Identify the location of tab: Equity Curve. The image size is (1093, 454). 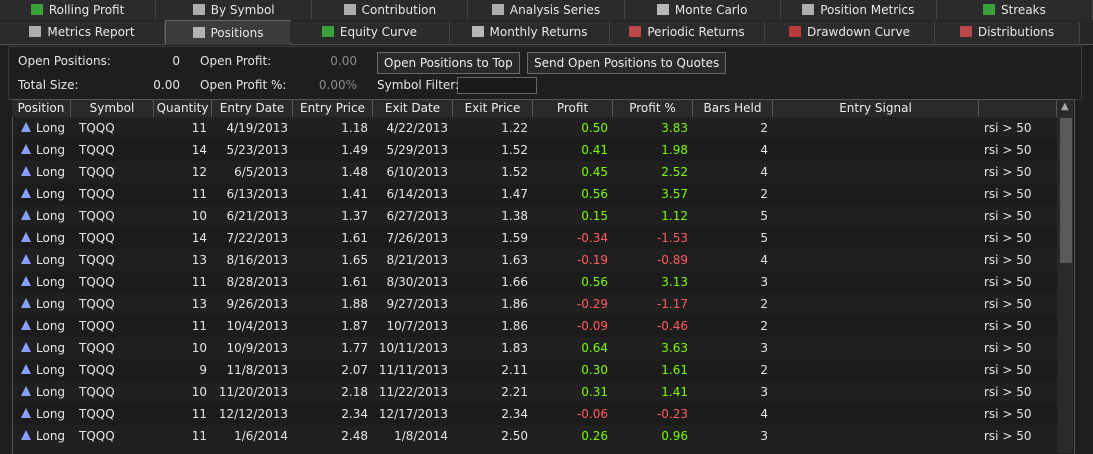
(370, 32).